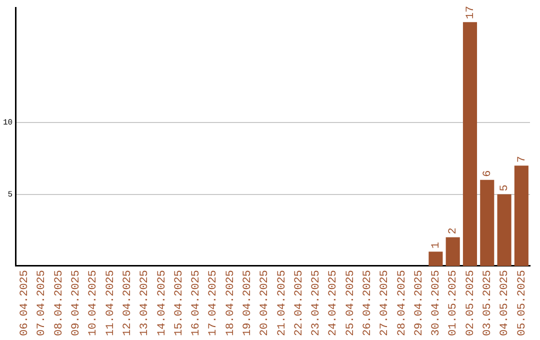 The width and height of the screenshot is (540, 340). Describe the element at coordinates (179, 303) in the screenshot. I see `x-tick-label: 15.04.2025` at that location.